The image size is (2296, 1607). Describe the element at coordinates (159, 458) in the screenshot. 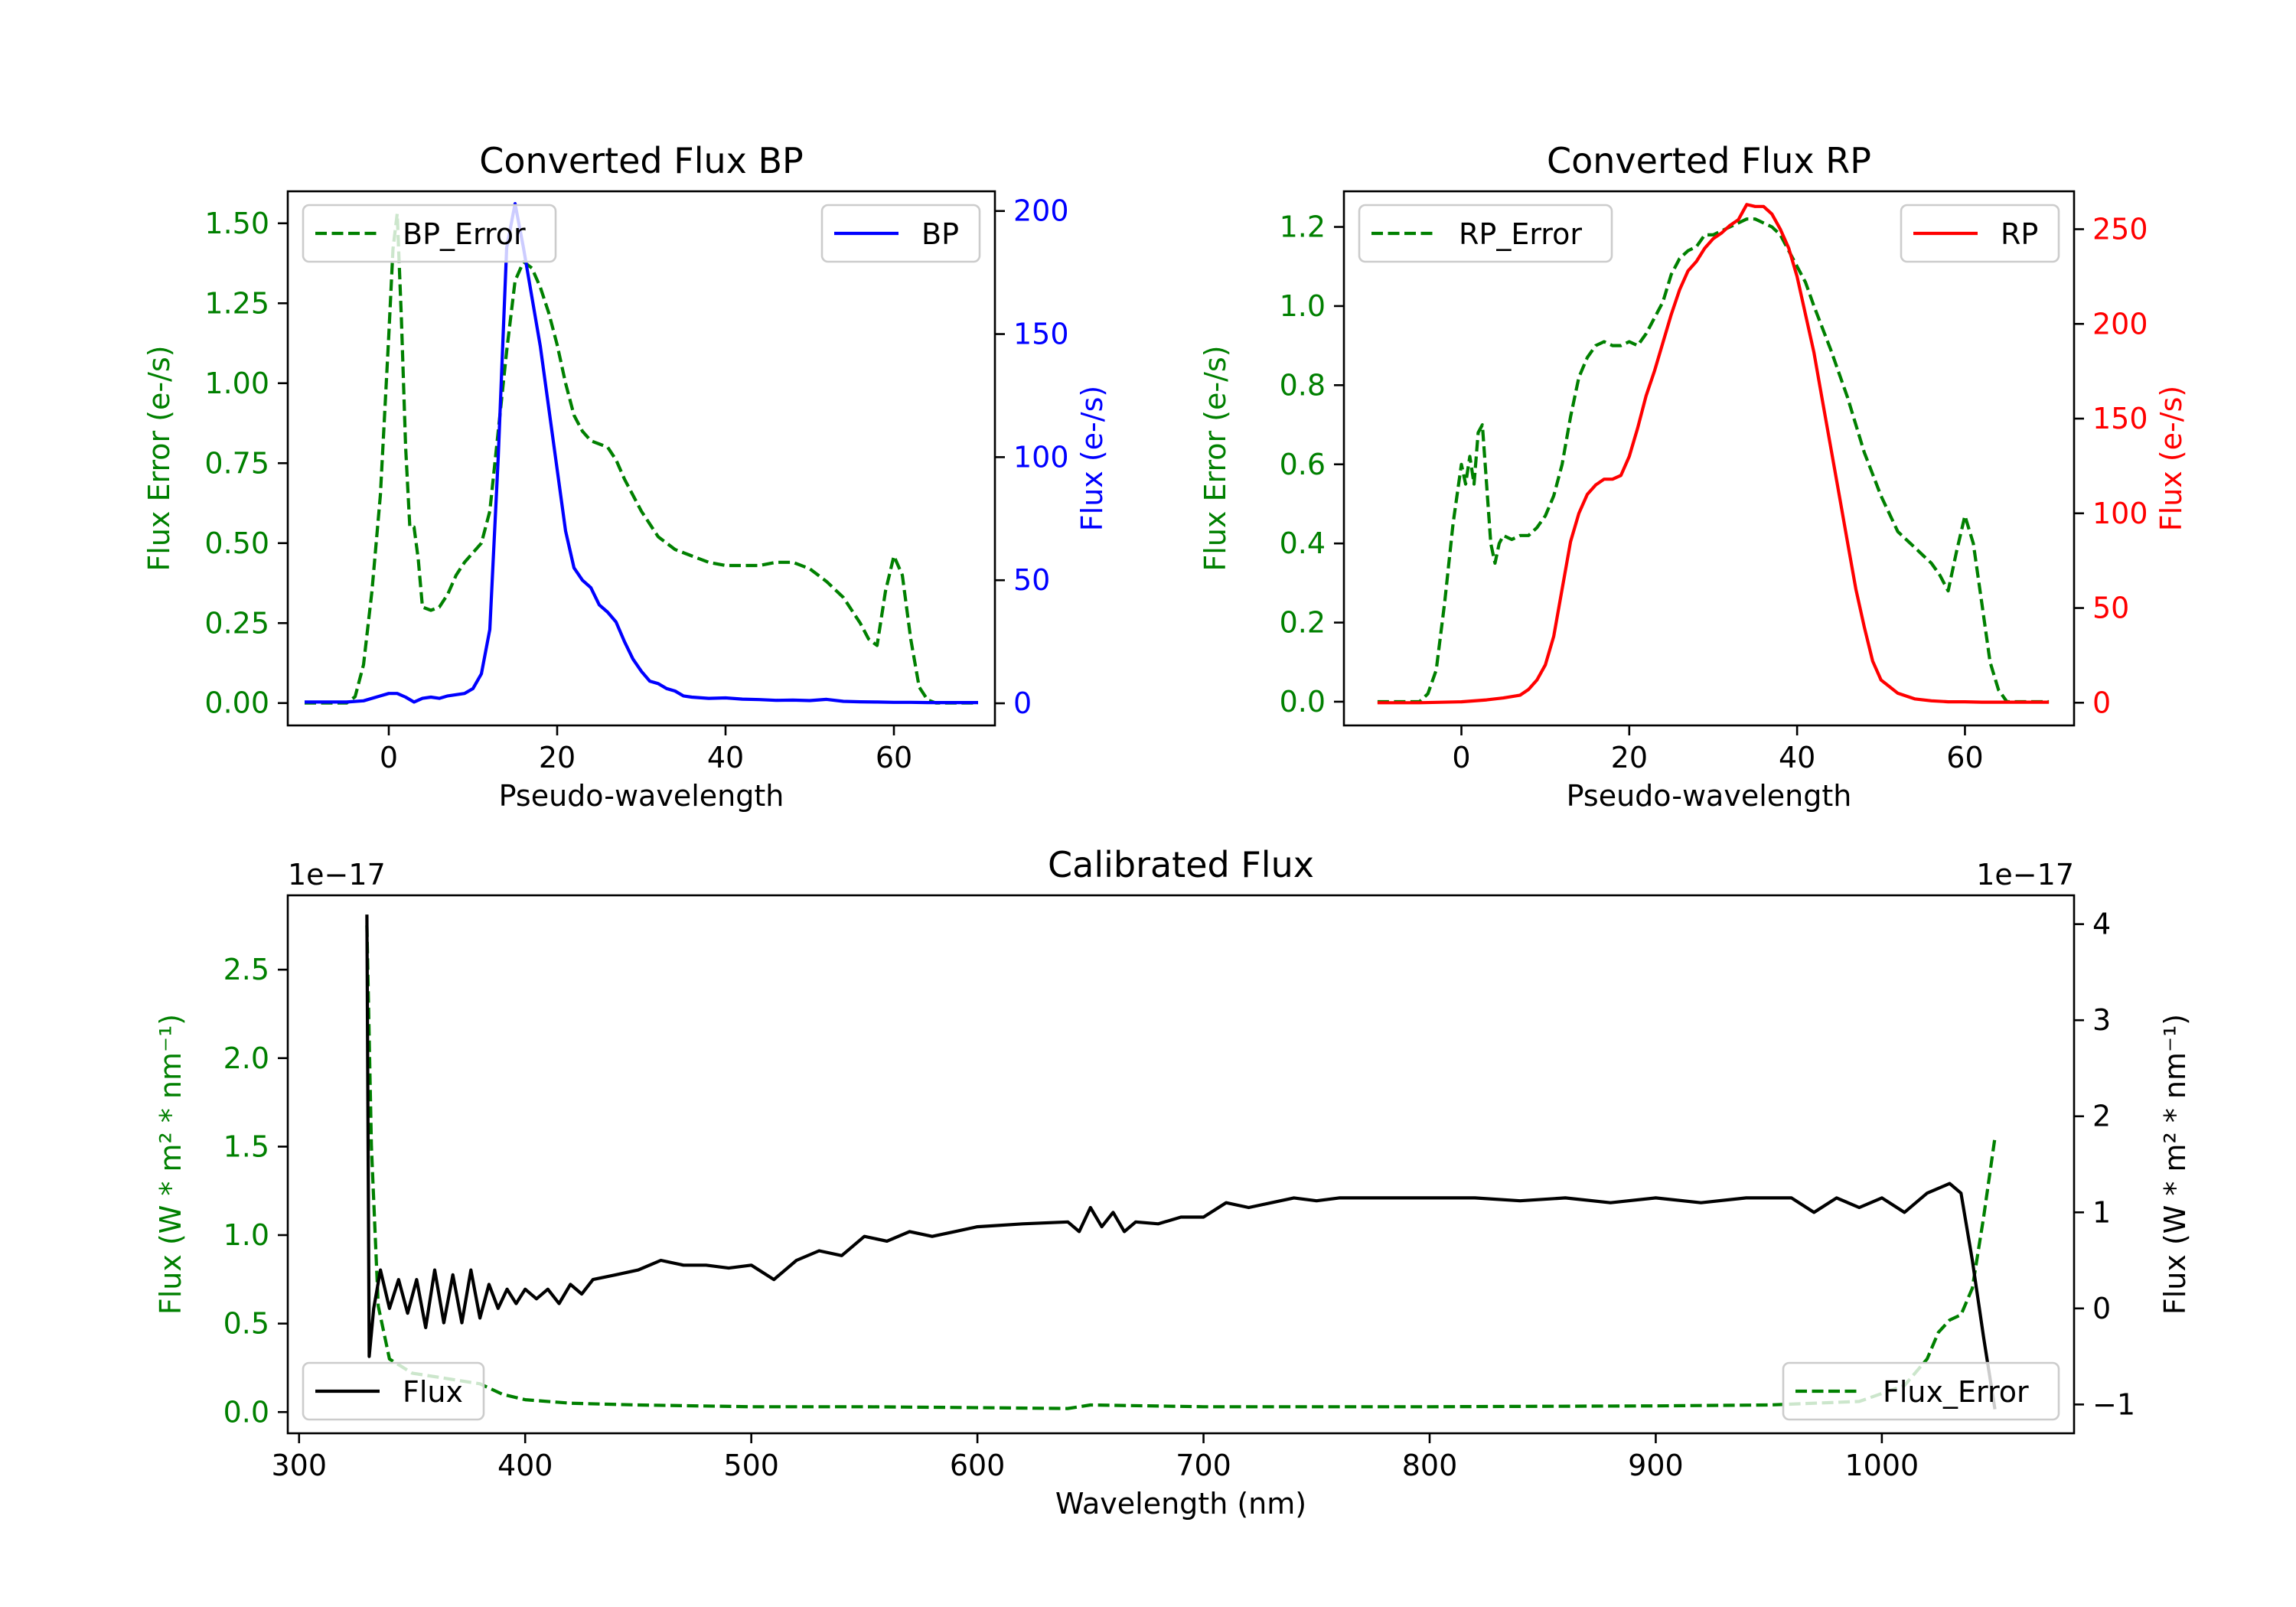

I see `bp-y-left-label: Flux Error (e-/s)` at that location.